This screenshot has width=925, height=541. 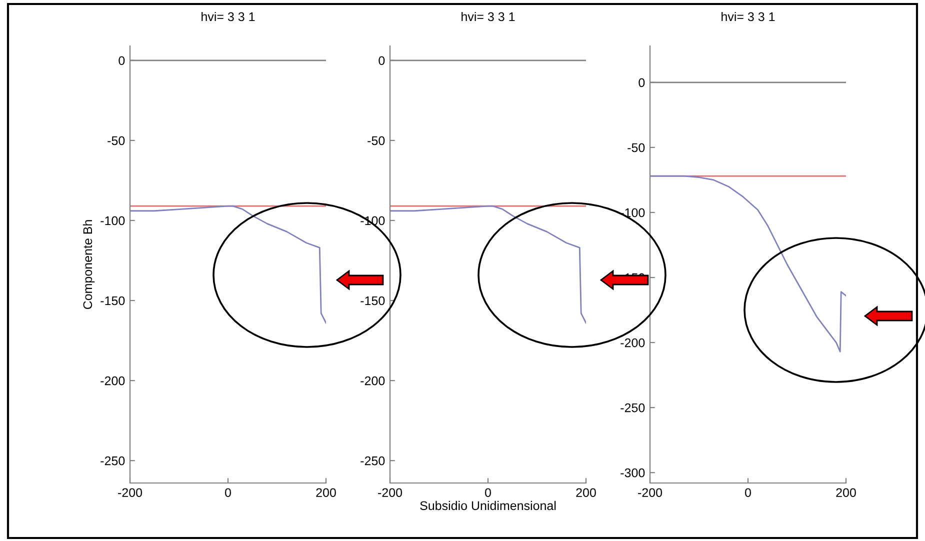 I want to click on y-axis-title: Componente Bh, so click(x=88, y=265).